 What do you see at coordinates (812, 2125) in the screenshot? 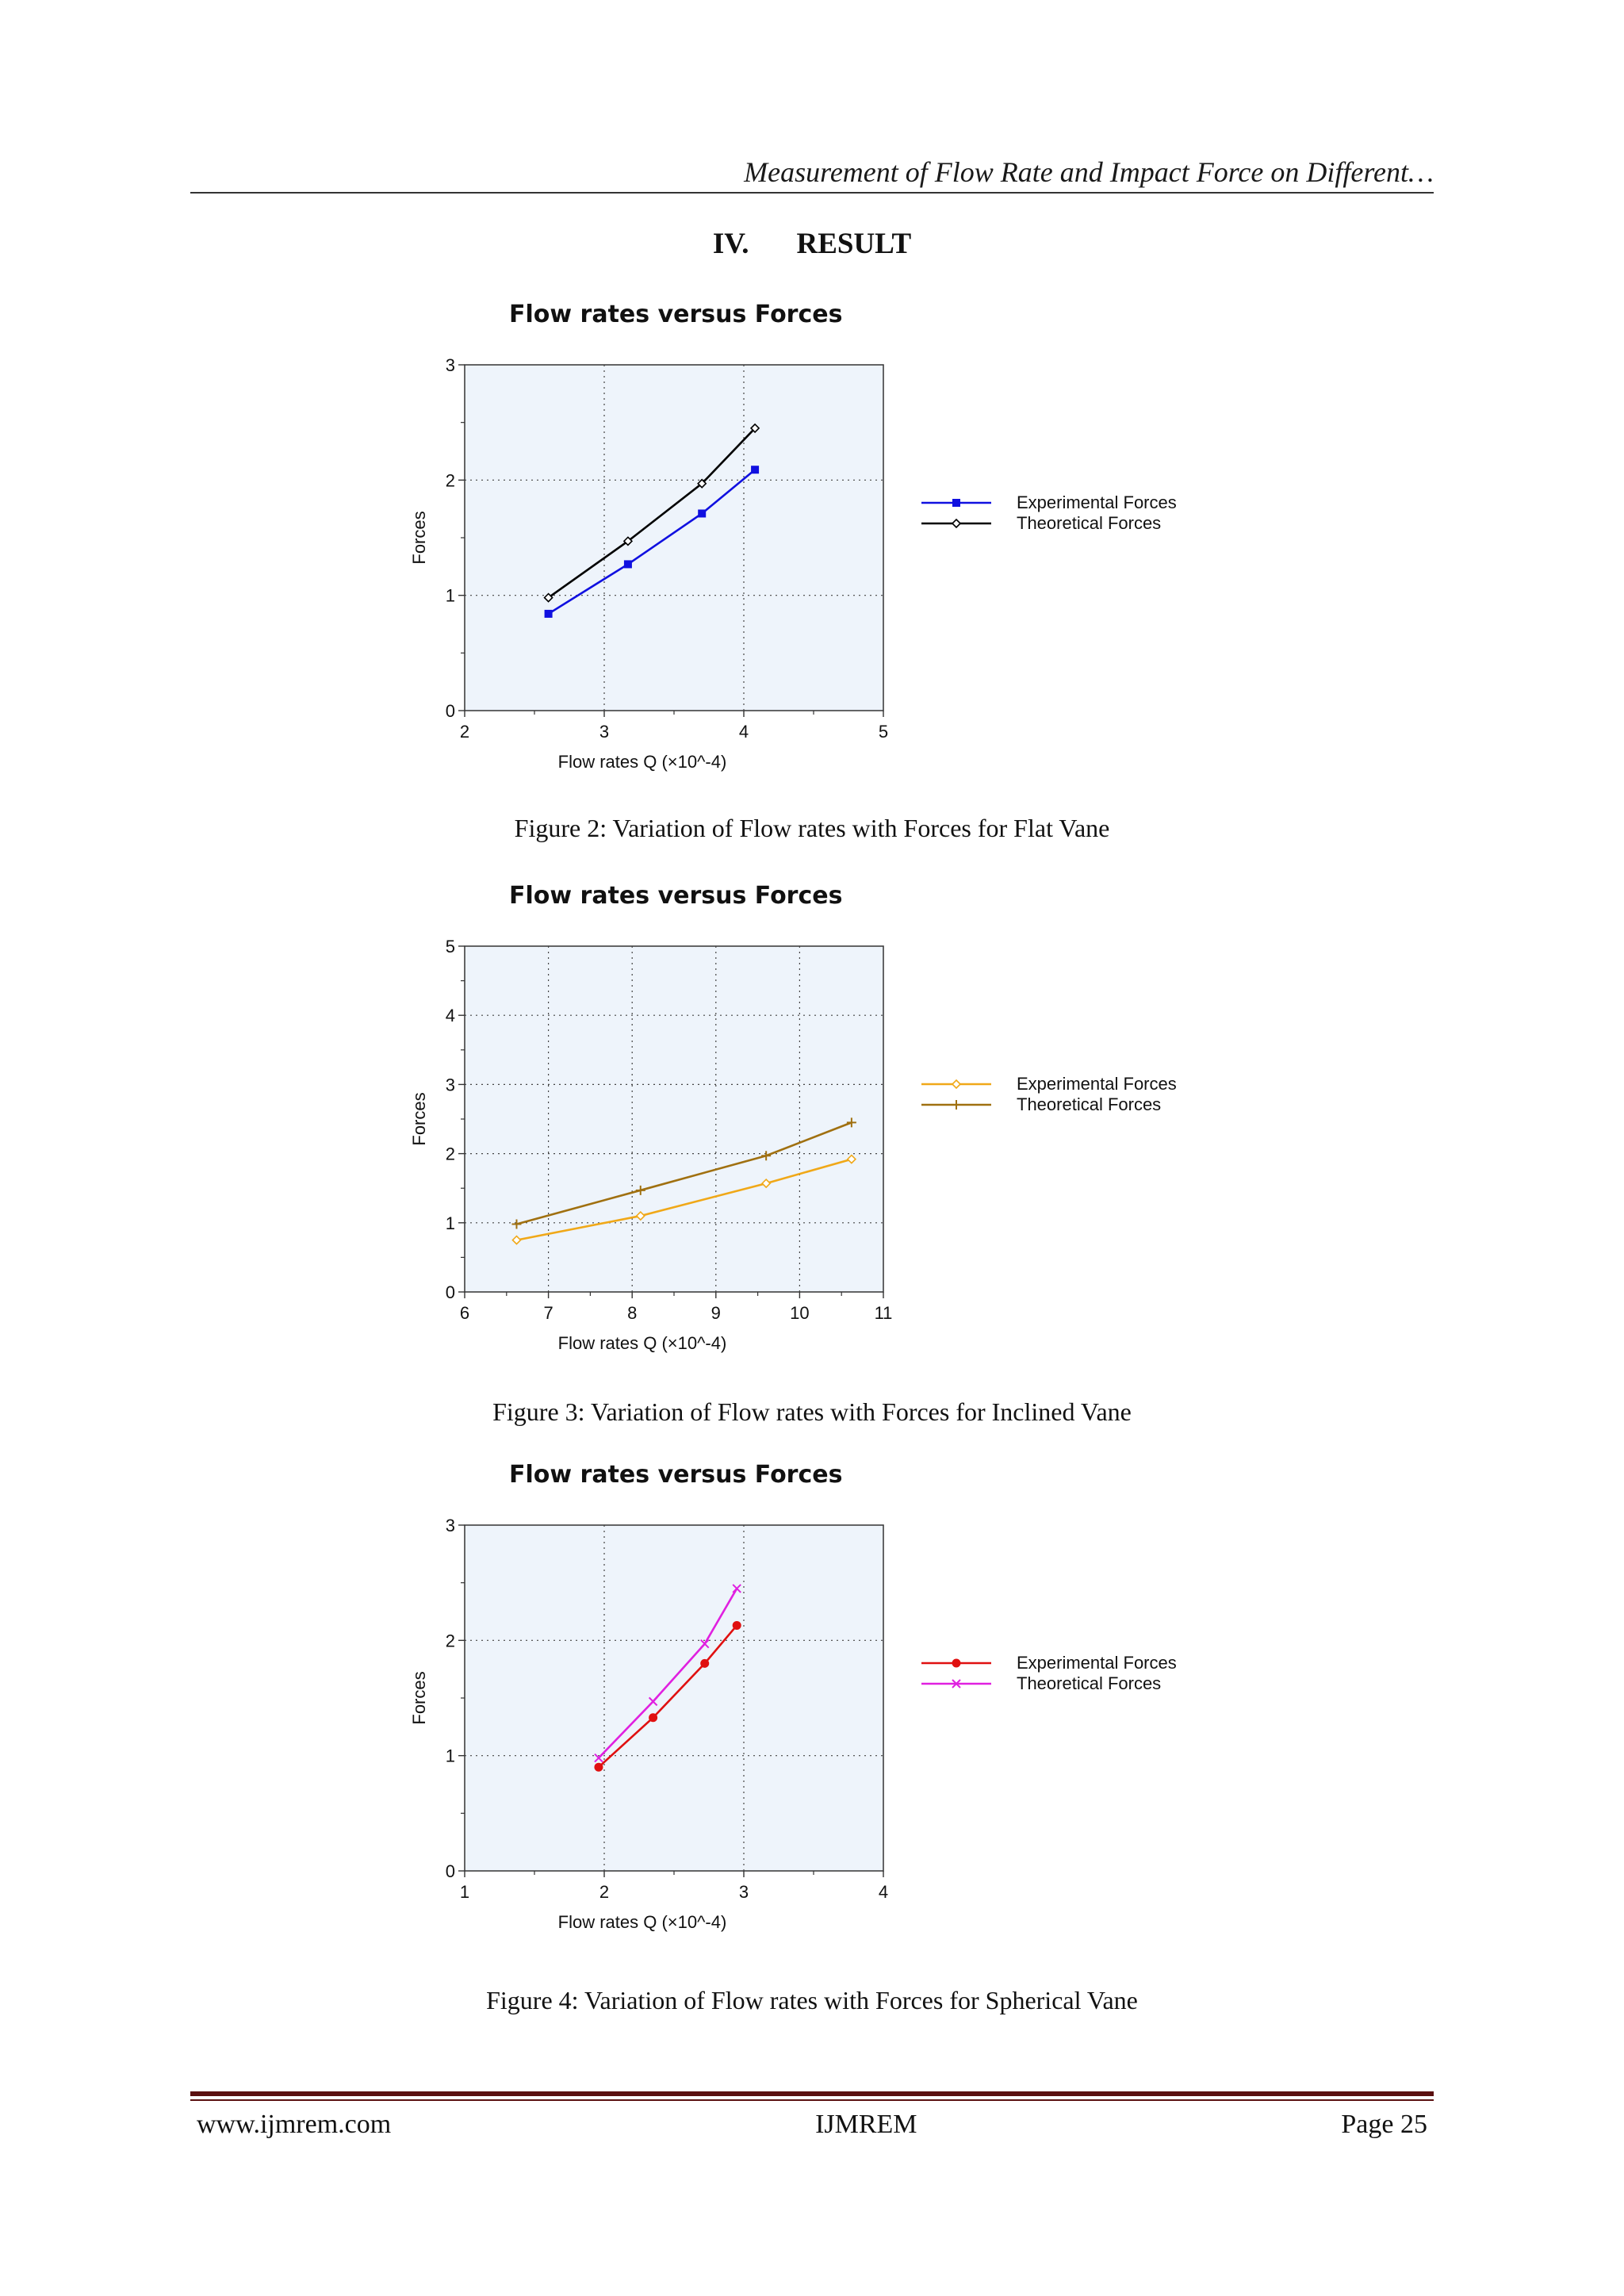
I see `footer: www.ijmrem.com IJMREM Page 25` at bounding box center [812, 2125].